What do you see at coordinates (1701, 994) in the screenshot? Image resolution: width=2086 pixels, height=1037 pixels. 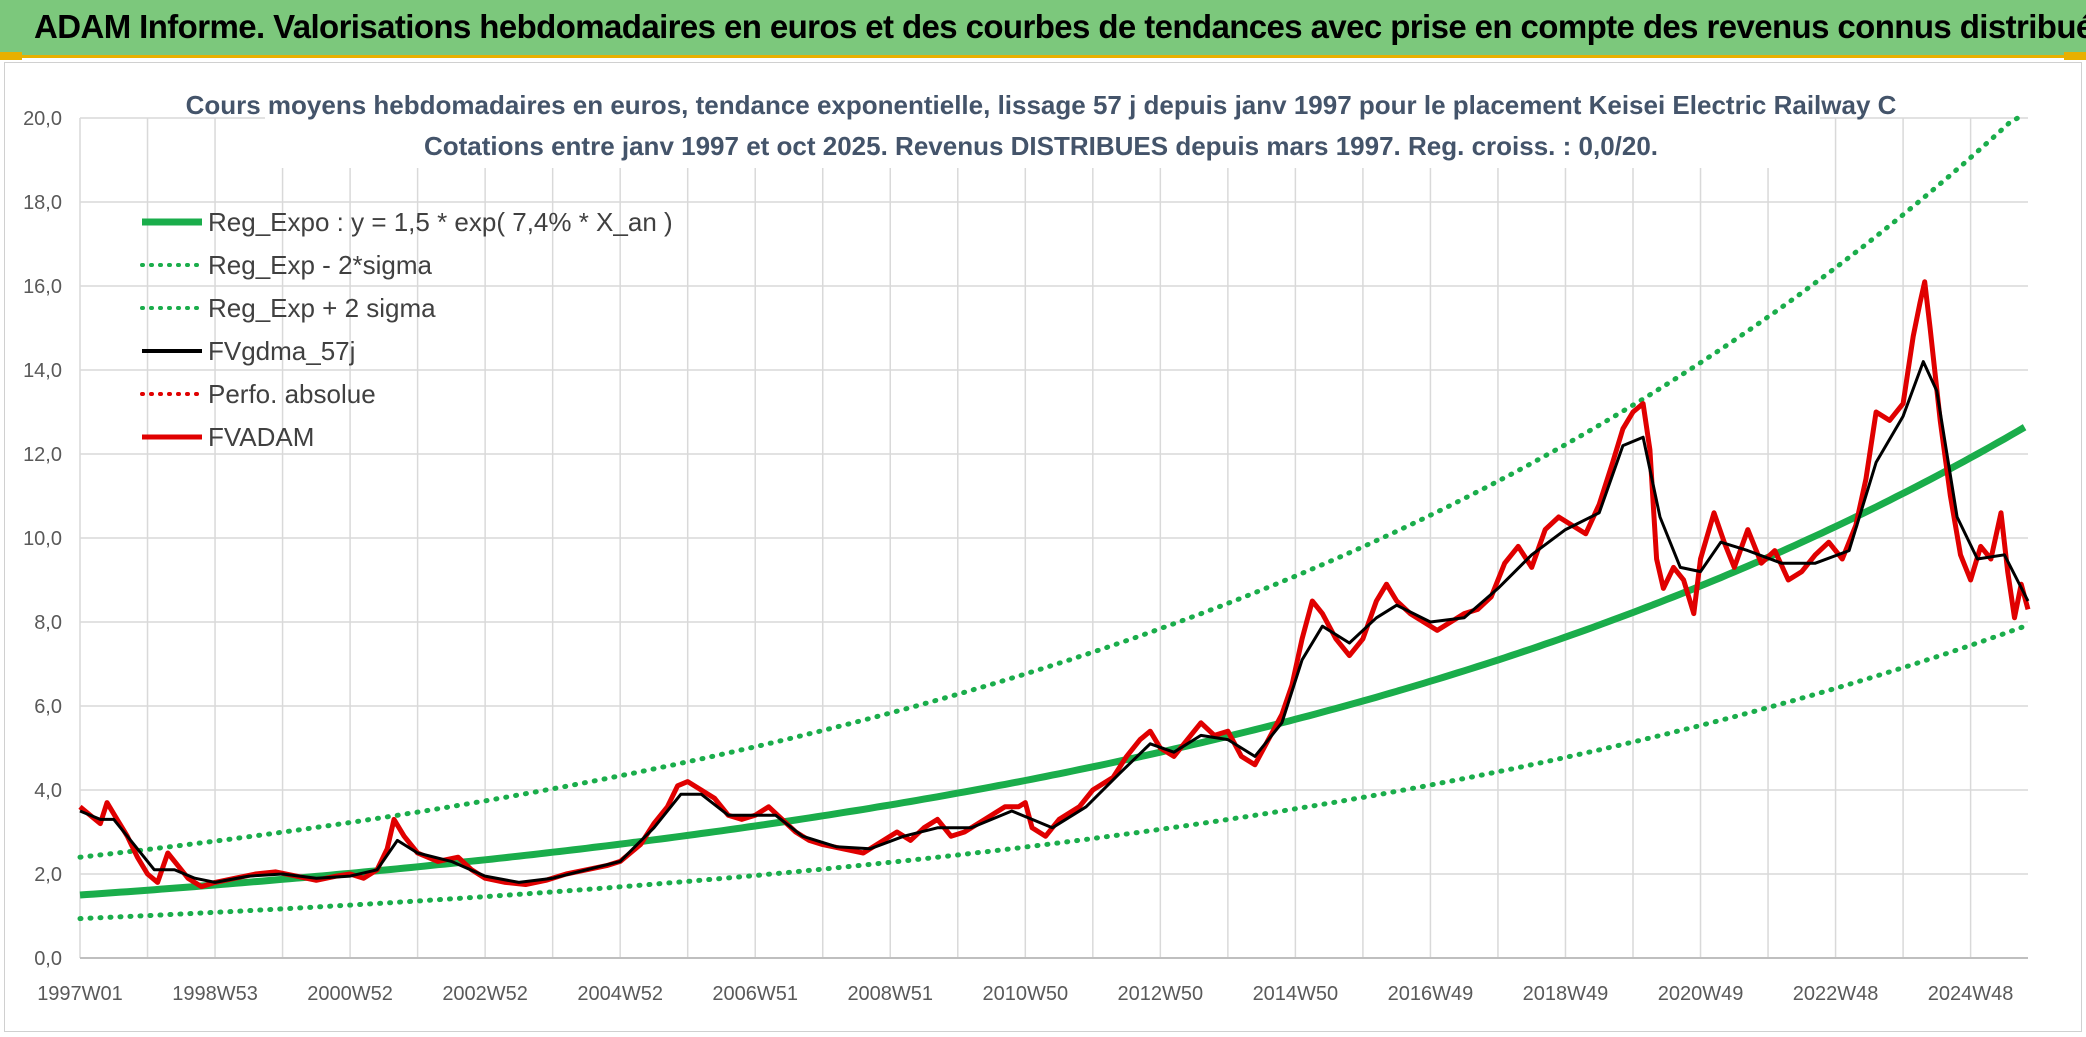 I see `x-tick-label: 2020W49` at bounding box center [1701, 994].